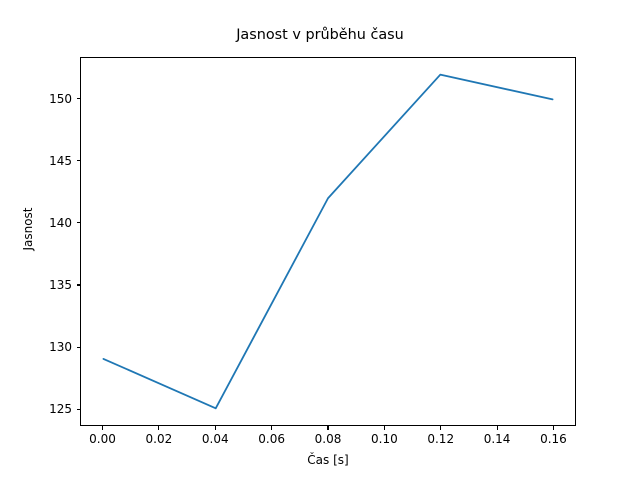 Image resolution: width=640 pixels, height=480 pixels. I want to click on y-tick-label: 145, so click(60, 160).